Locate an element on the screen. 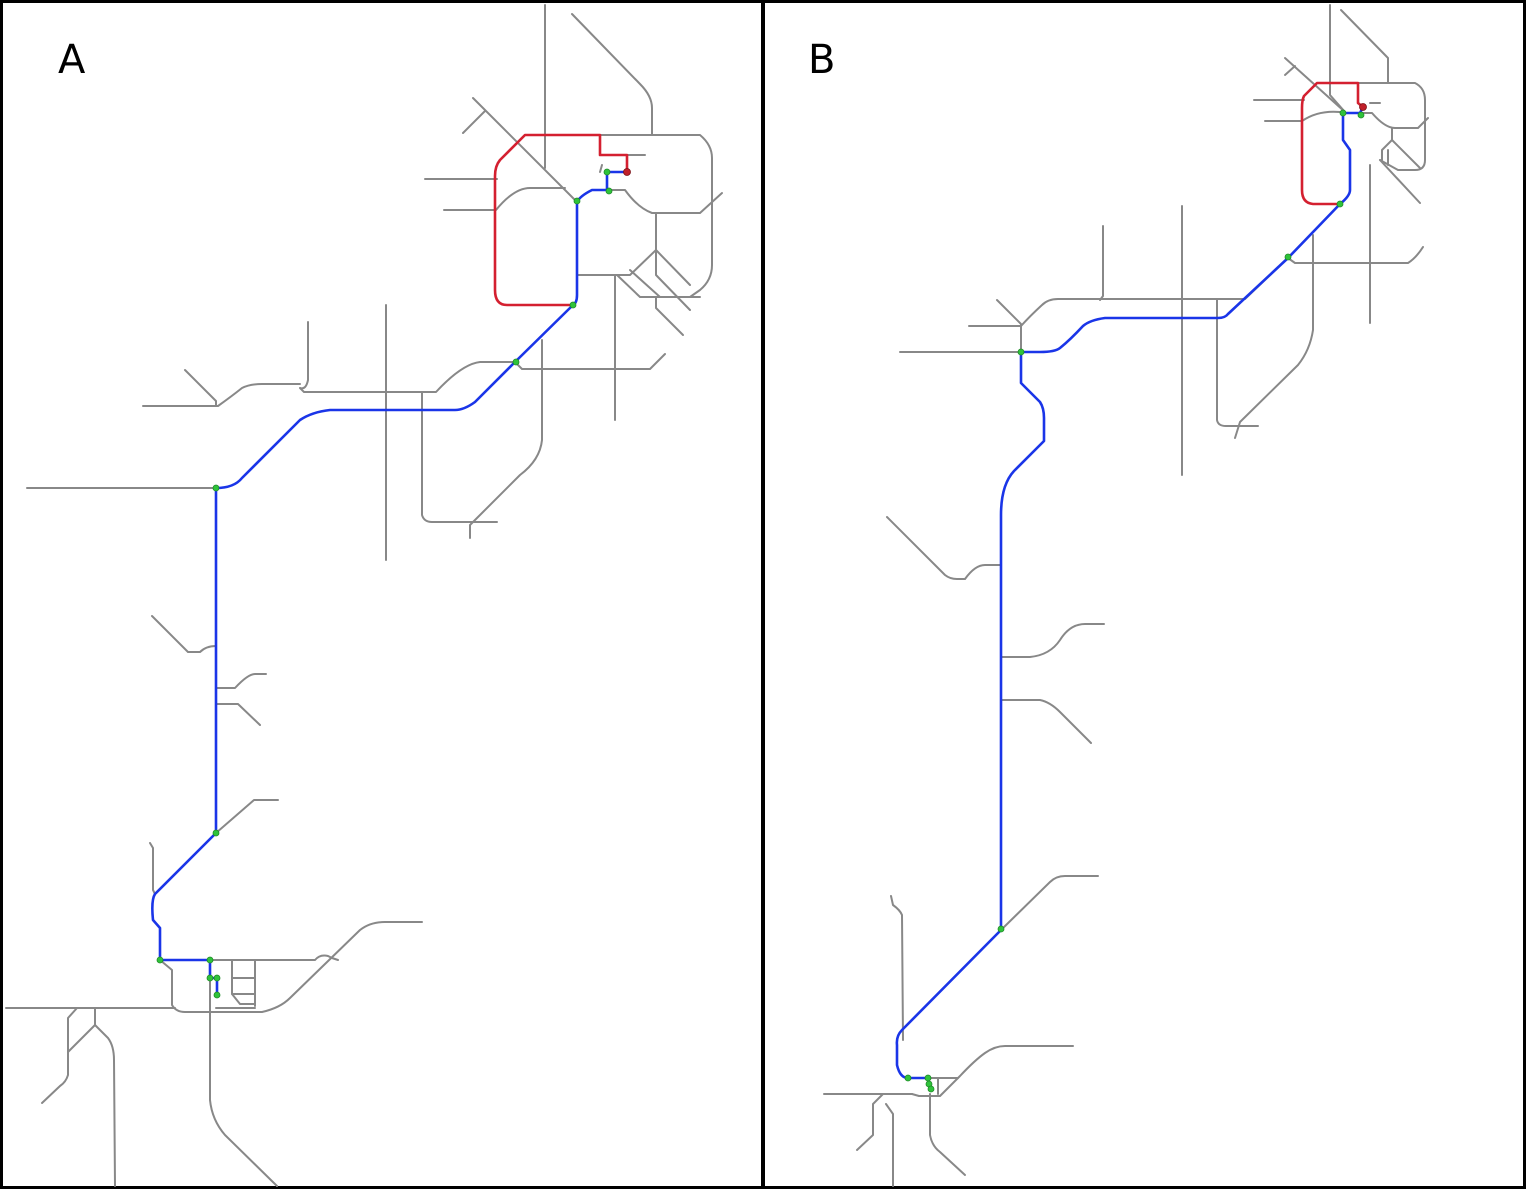  destination-marker-a is located at coordinates (627, 172).